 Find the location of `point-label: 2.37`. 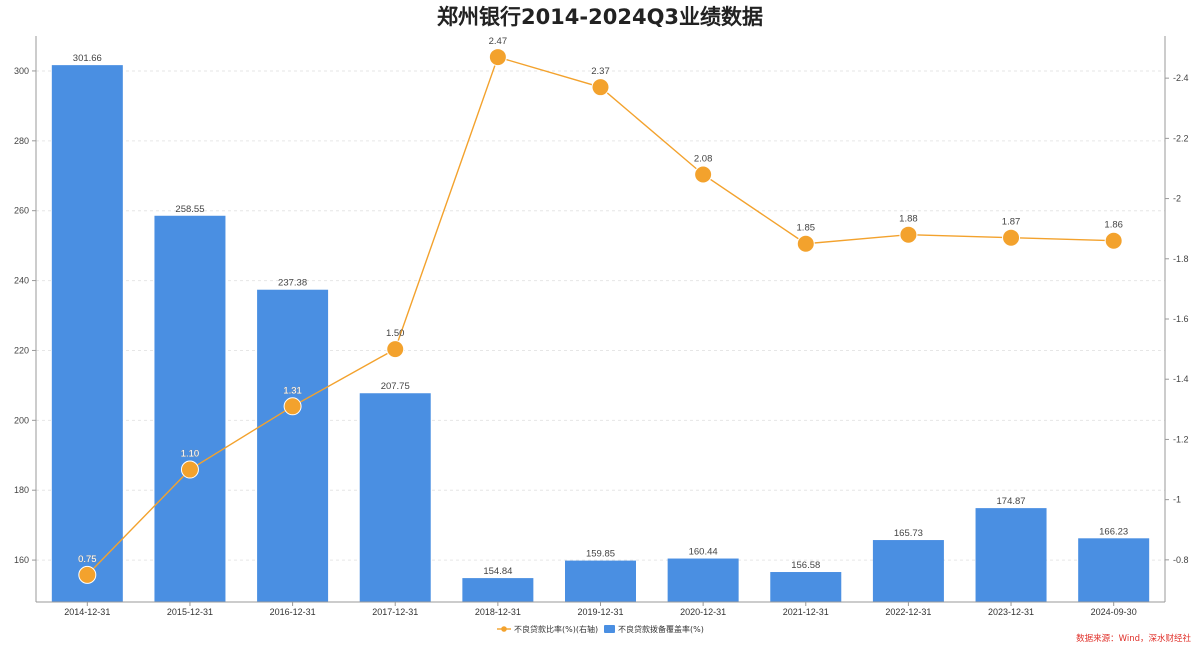

point-label: 2.37 is located at coordinates (600, 71).